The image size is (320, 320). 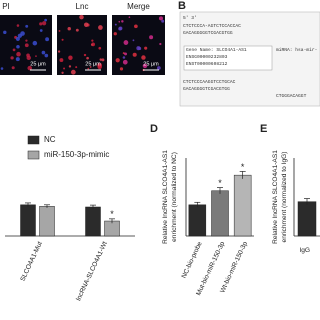 I want to click on sequence-line: CTGGGACAGGT, so click(x=291, y=96).